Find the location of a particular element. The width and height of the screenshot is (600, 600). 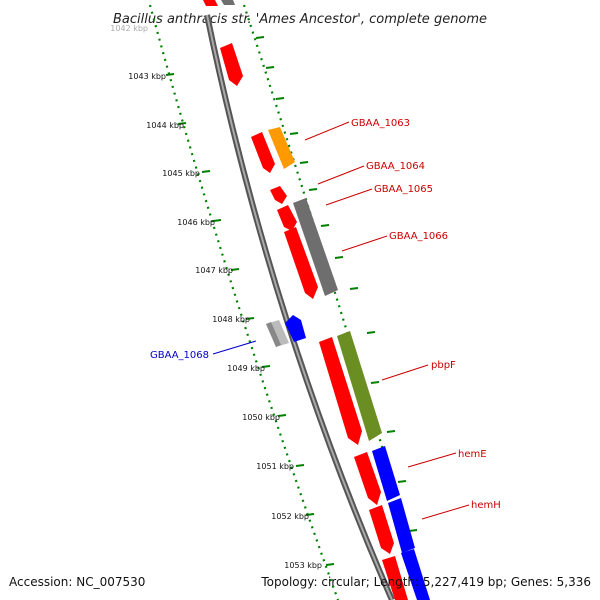

kbp-label: 1042 kbp is located at coordinates (129, 28).